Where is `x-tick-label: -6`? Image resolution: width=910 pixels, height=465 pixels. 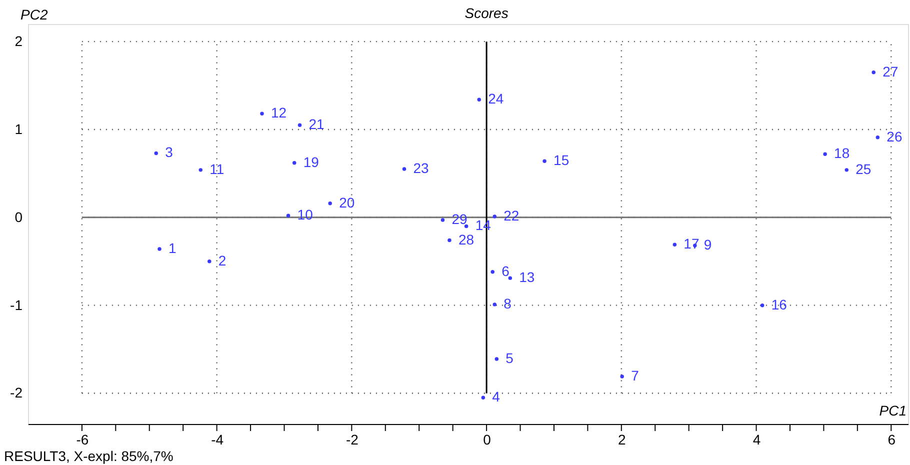 x-tick-label: -6 is located at coordinates (82, 440).